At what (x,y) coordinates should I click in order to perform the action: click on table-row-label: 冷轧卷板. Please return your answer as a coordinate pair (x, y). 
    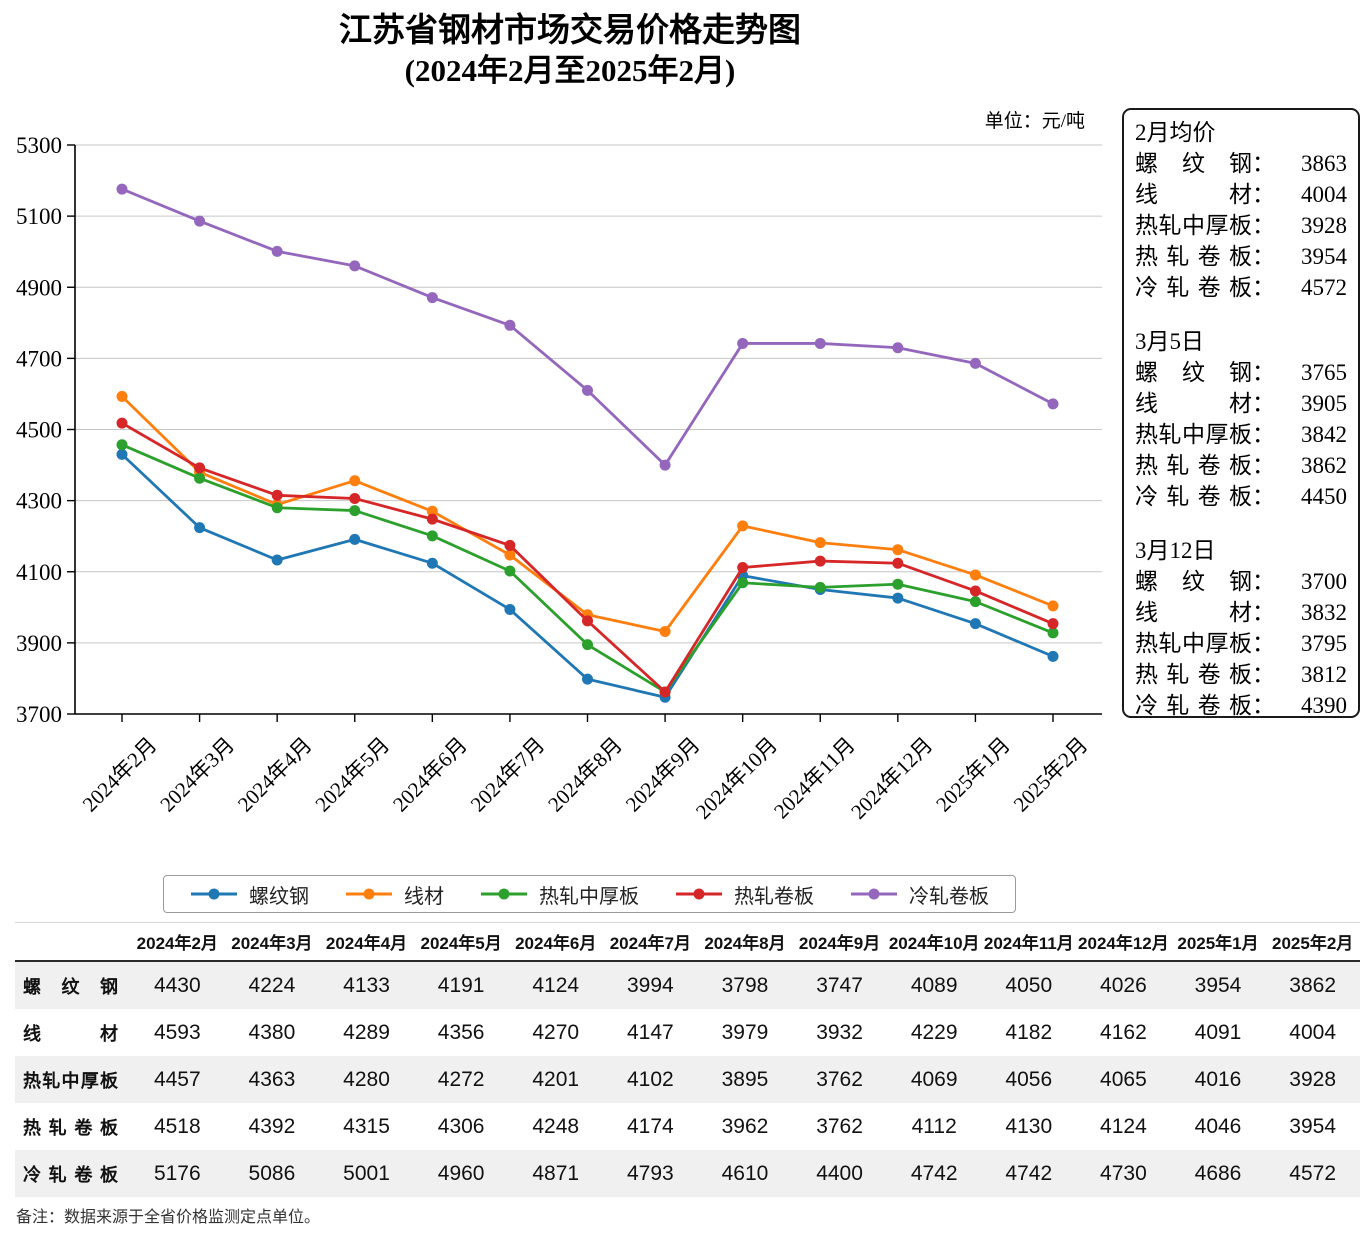
    Looking at the image, I should click on (70, 1174).